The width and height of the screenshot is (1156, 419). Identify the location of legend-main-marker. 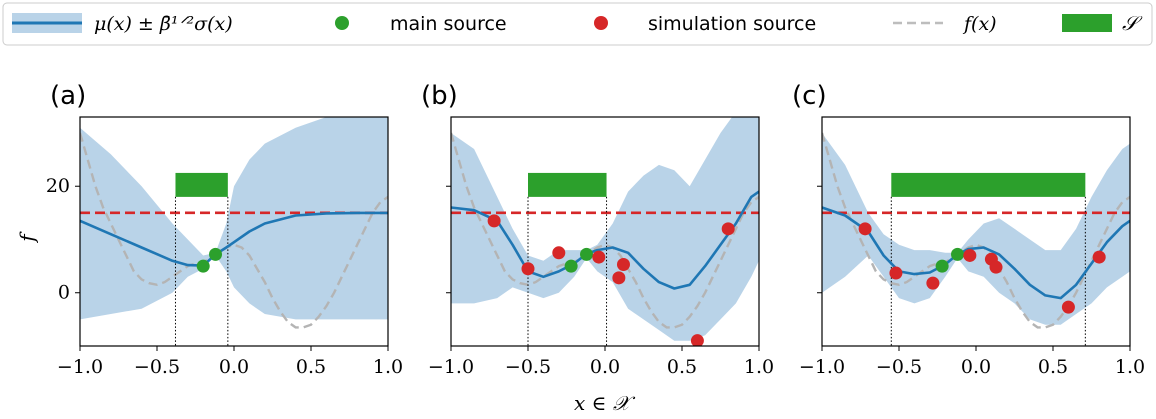
(342, 23).